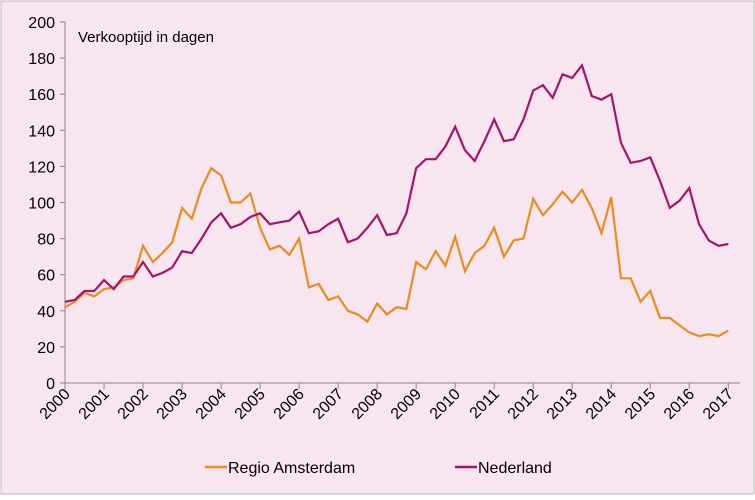  Describe the element at coordinates (46, 276) in the screenshot. I see `y-tick-label: 60` at that location.